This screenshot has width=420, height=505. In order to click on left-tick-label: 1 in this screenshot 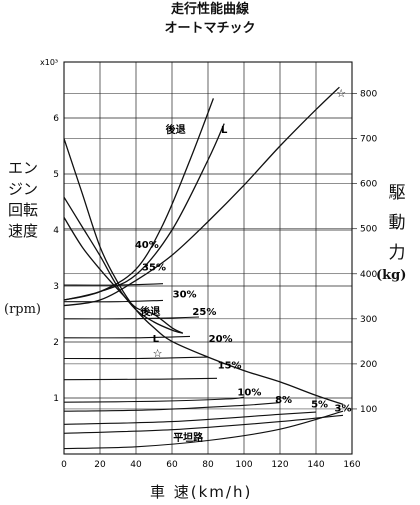, I will do `click(56, 399)`.